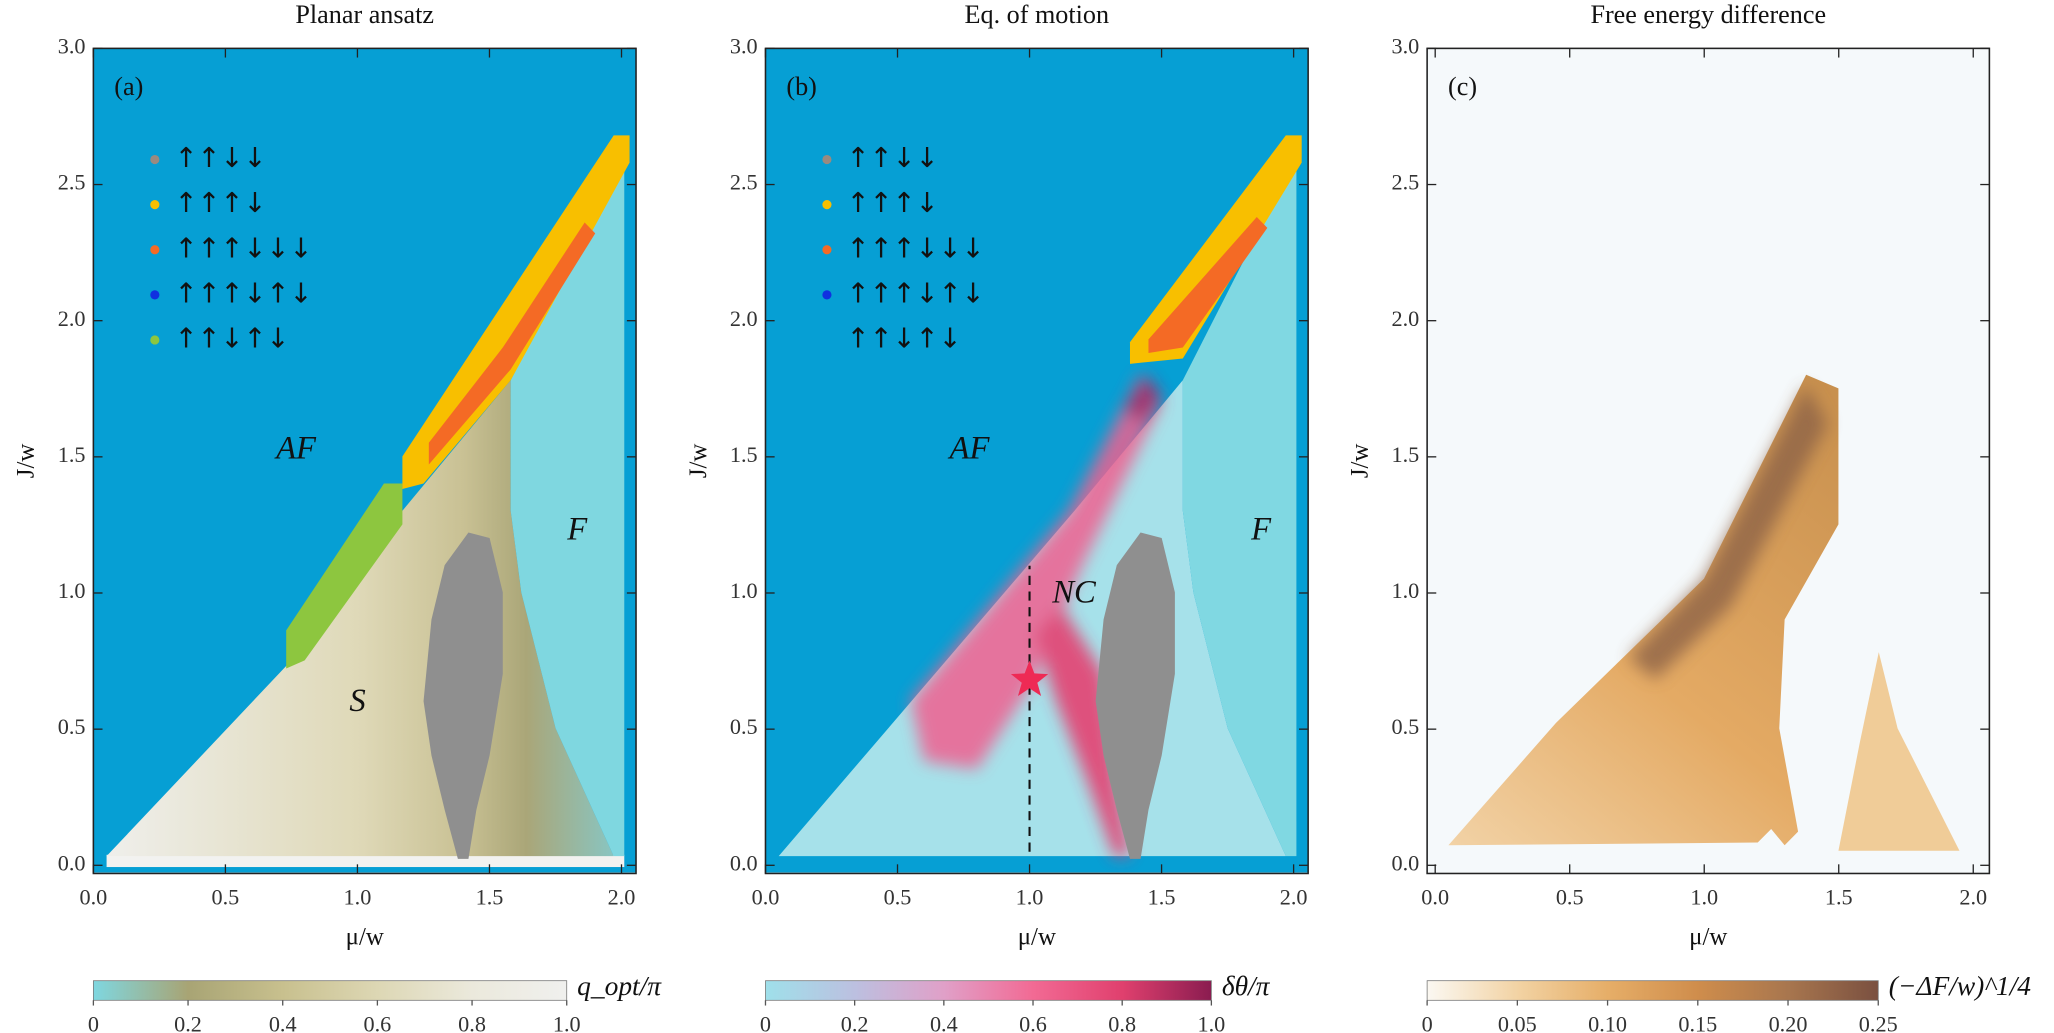  What do you see at coordinates (364, 14) in the screenshot?
I see `panel-title: Planar ansatz` at bounding box center [364, 14].